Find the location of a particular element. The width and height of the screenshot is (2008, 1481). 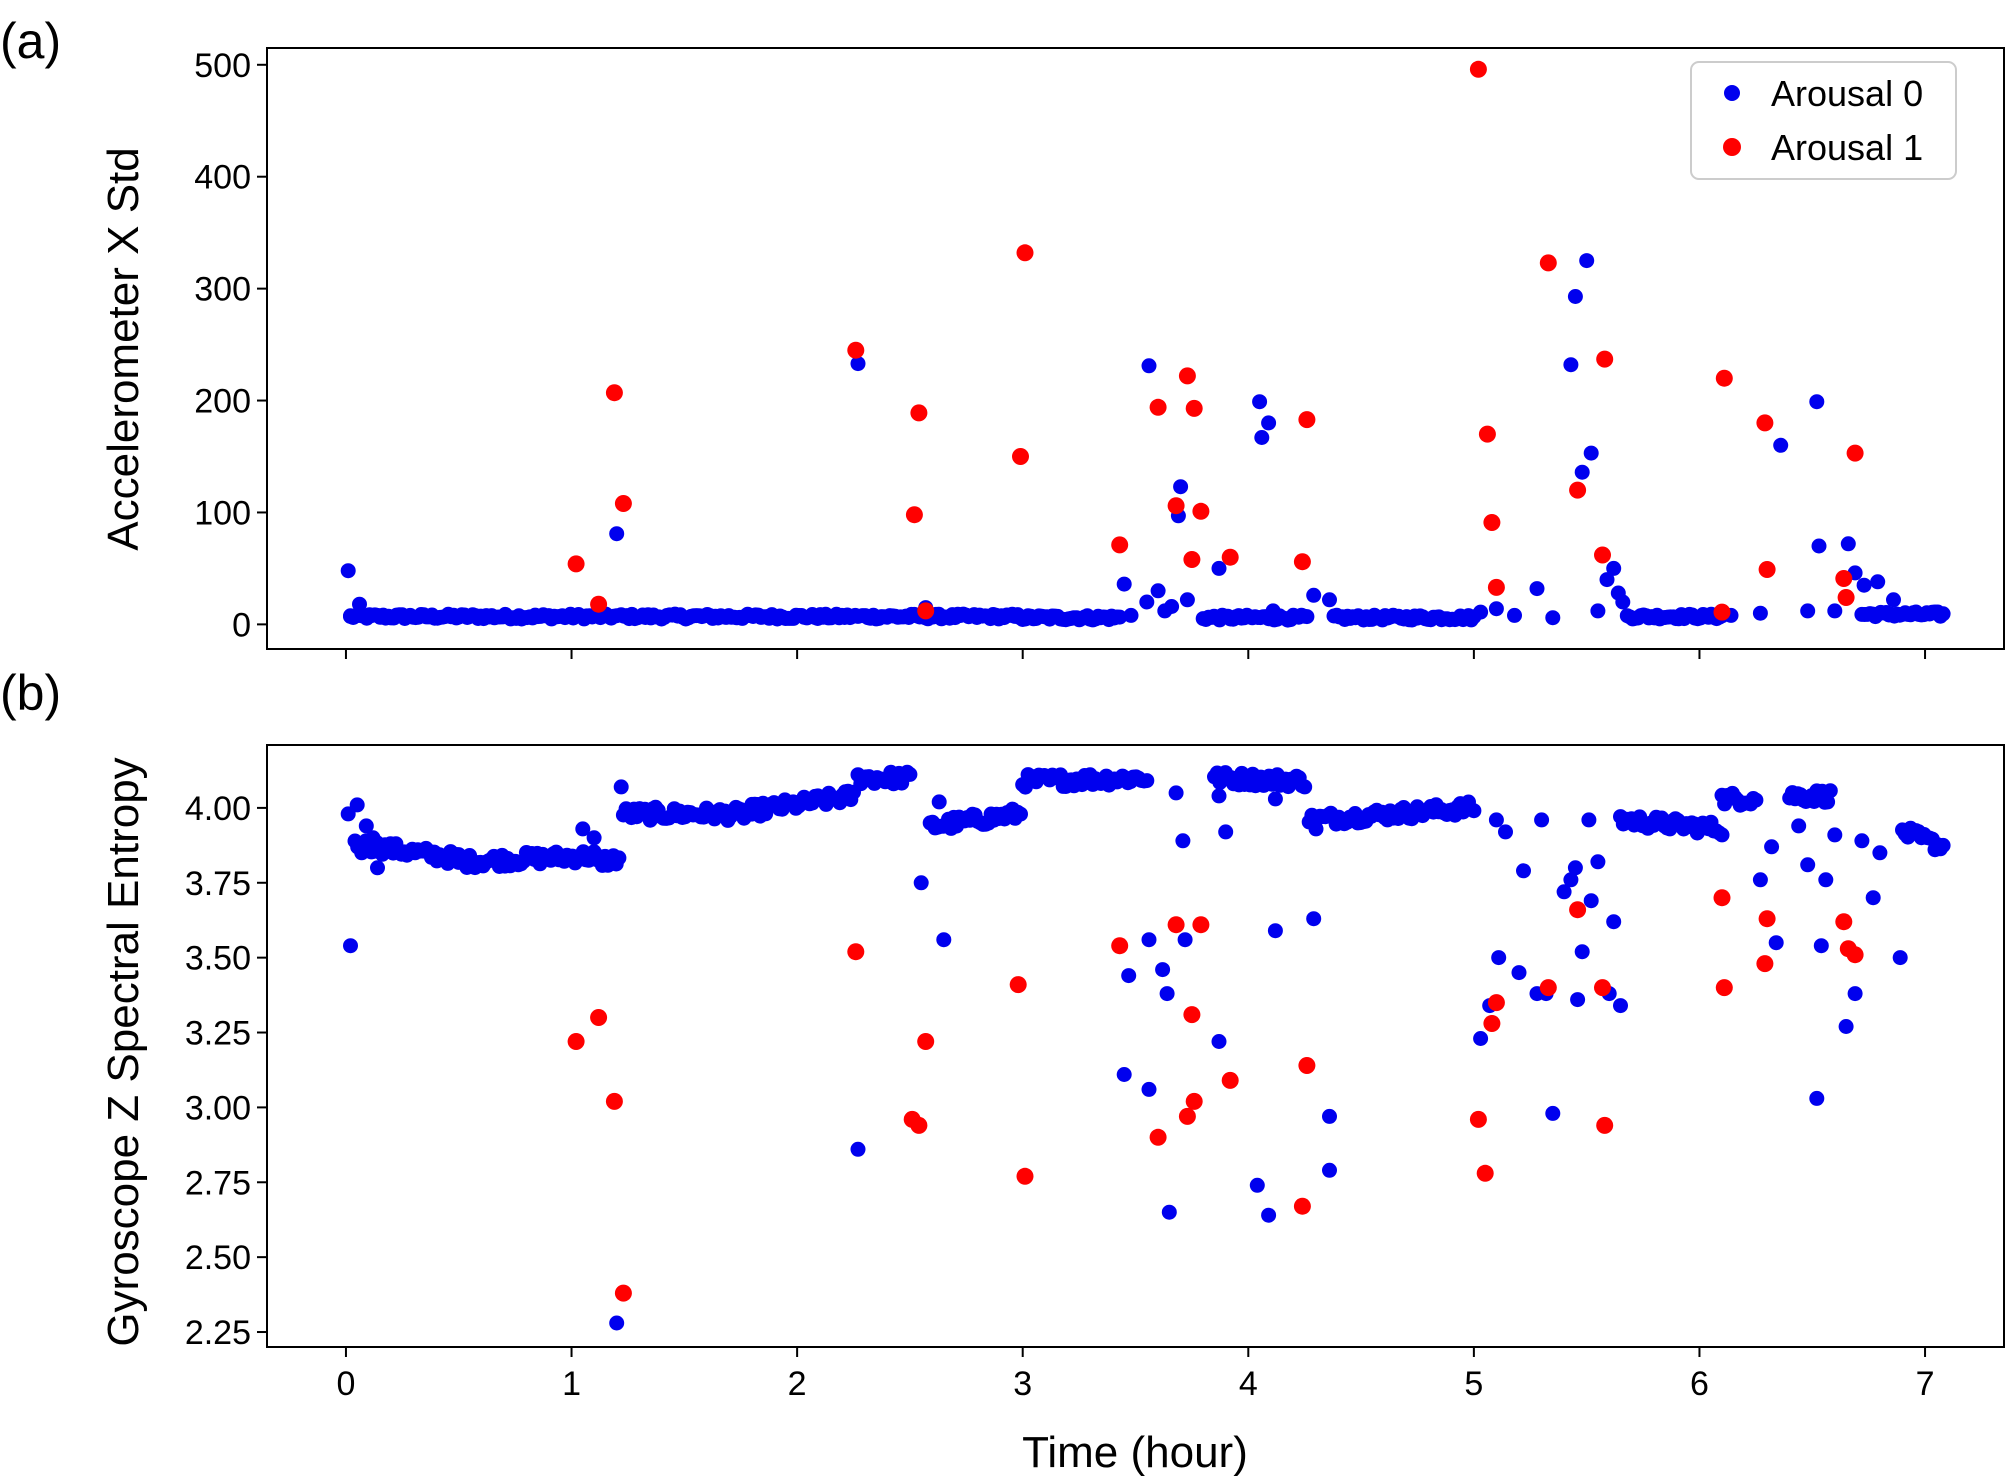

panel-b-ytick-label: 3.50 is located at coordinates (218, 959).